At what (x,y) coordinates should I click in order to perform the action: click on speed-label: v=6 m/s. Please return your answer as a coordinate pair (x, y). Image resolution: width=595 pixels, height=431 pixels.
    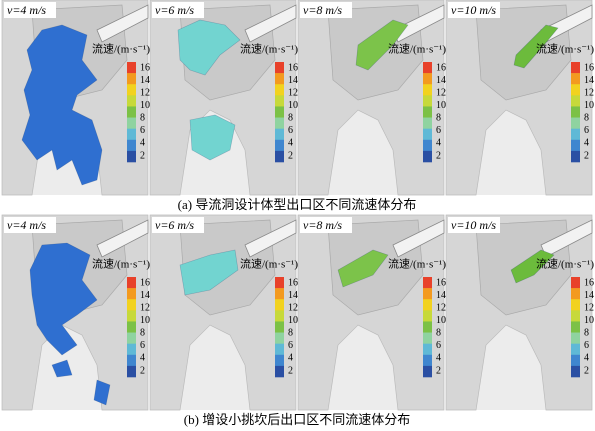
    Looking at the image, I should click on (174, 225).